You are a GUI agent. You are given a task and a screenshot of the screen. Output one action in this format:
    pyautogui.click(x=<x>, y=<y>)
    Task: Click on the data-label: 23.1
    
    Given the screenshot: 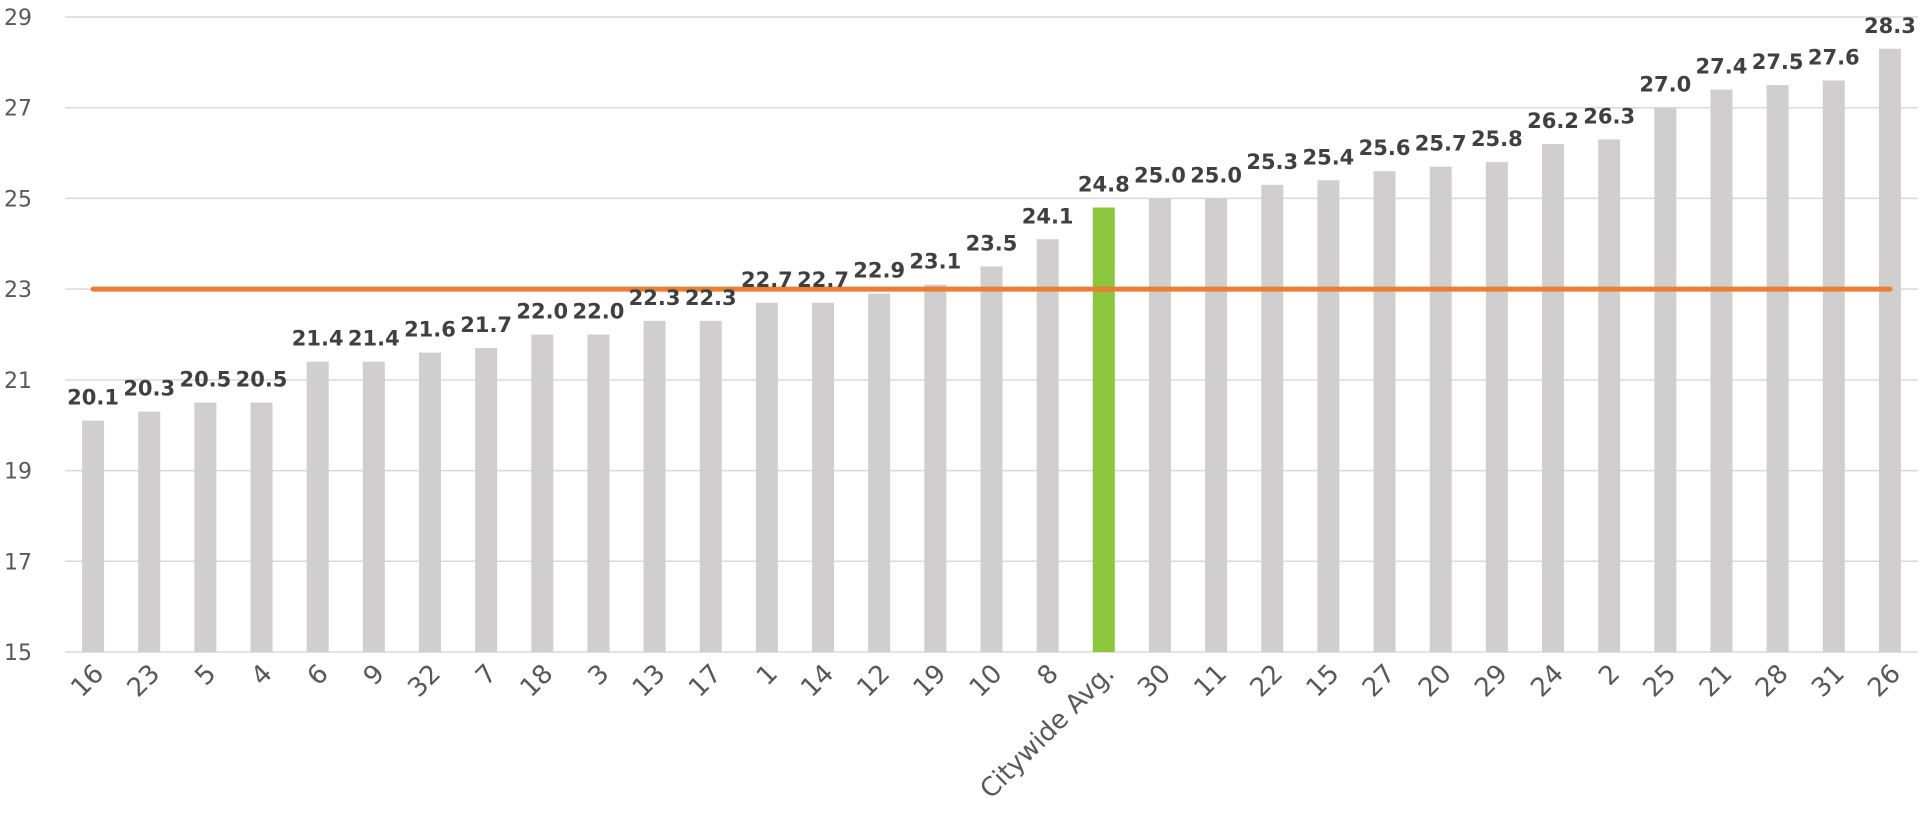 What is the action you would take?
    pyautogui.click(x=935, y=262)
    